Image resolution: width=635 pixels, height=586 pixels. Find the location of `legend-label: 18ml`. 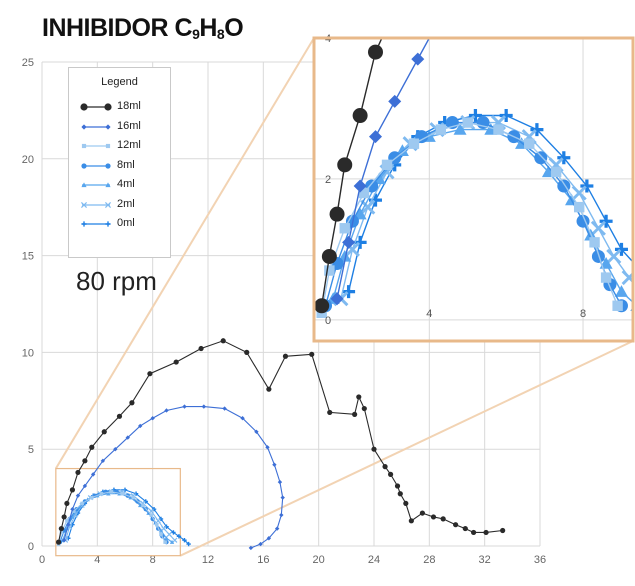

legend-label: 18ml is located at coordinates (129, 106).